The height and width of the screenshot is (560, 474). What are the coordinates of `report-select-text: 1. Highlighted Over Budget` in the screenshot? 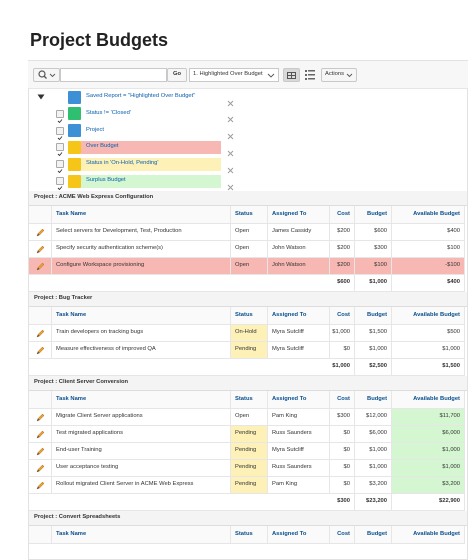 It's located at (228, 74).